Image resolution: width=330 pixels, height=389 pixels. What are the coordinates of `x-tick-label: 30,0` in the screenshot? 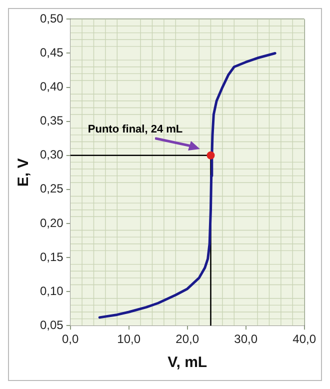 It's located at (246, 339).